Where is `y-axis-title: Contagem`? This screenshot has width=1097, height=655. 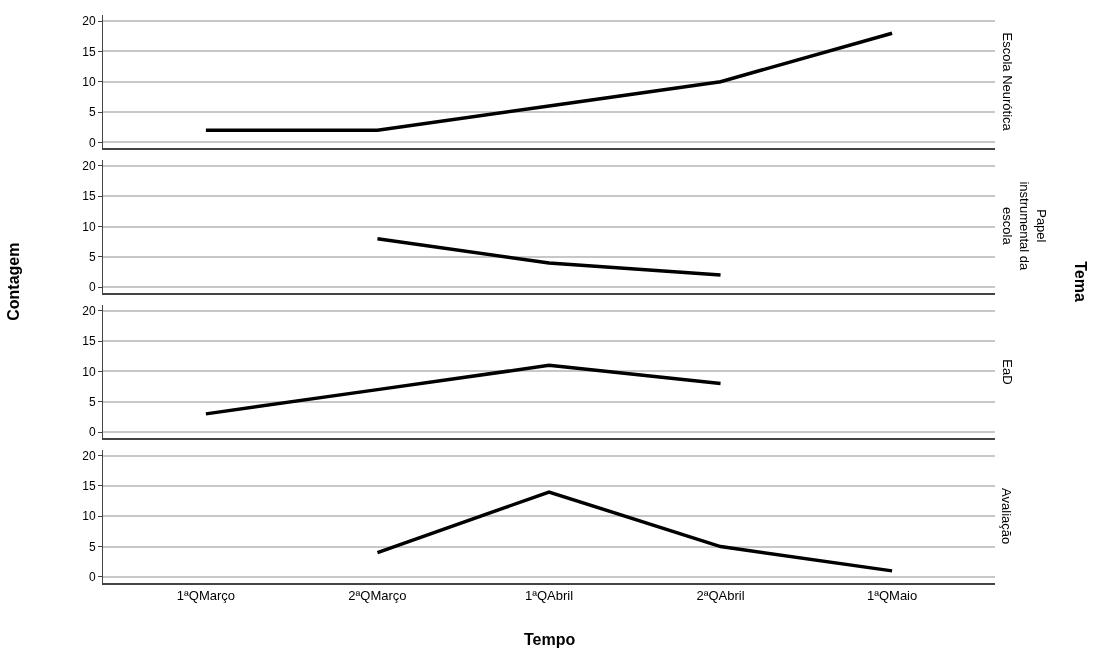 y-axis-title: Contagem is located at coordinates (13, 281).